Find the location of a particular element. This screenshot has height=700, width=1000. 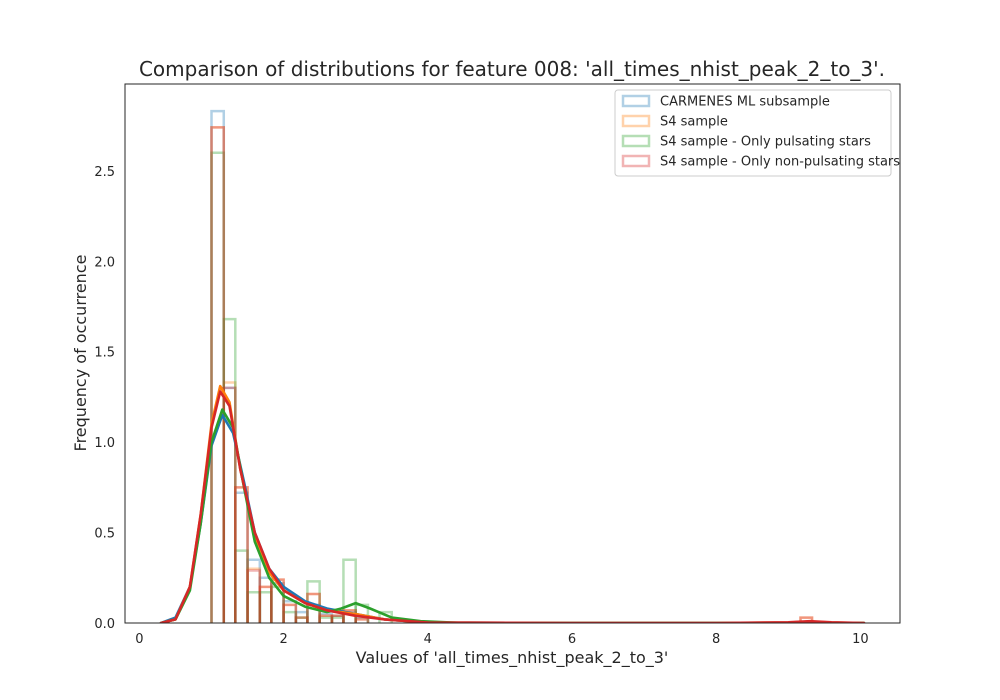

x-tick-label: 8 is located at coordinates (716, 639).